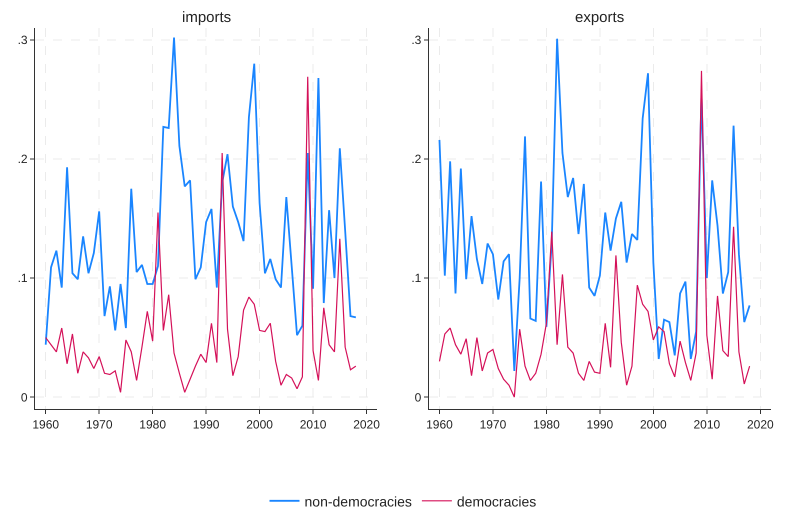  I want to click on legend-label: non-democracies, so click(358, 501).